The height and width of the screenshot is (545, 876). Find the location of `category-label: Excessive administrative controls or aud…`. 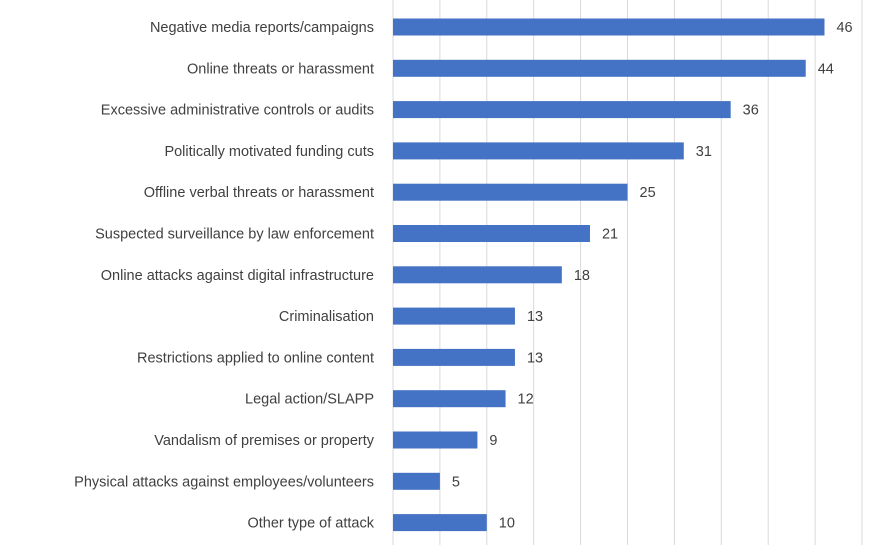

category-label: Excessive administrative controls or aud… is located at coordinates (237, 111).